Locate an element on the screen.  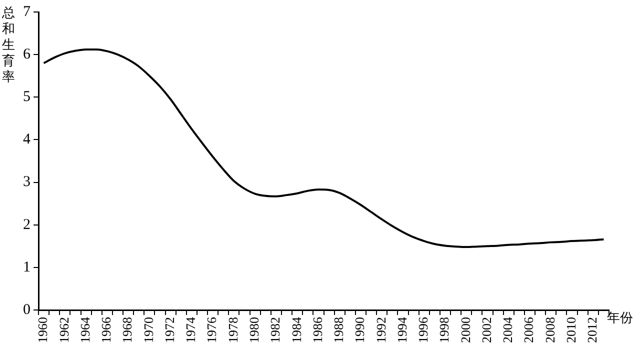
x-tick-label: 2012 is located at coordinates (592, 330).